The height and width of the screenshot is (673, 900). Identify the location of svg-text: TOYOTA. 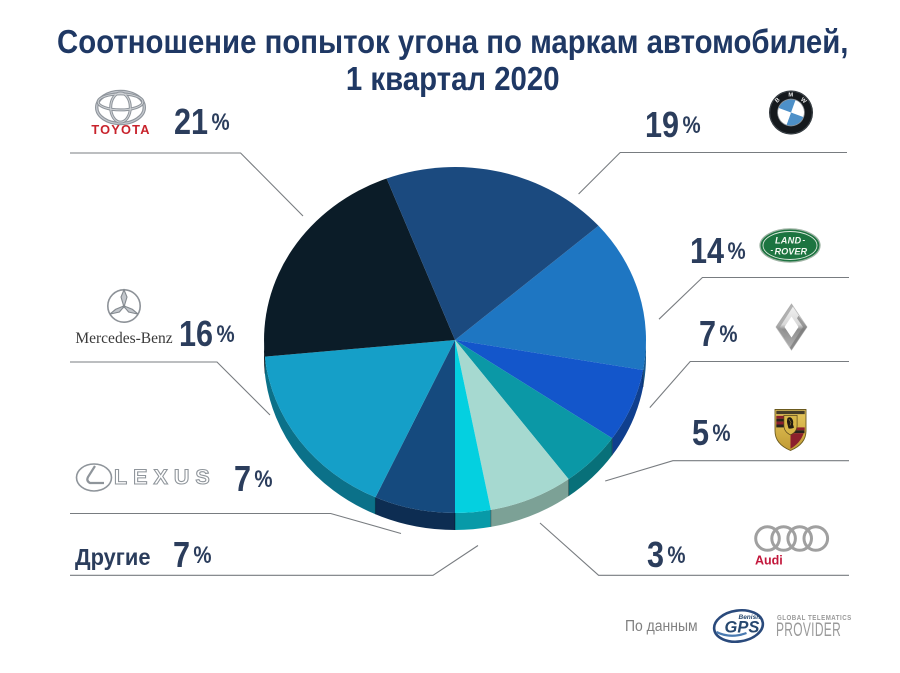
(120, 129).